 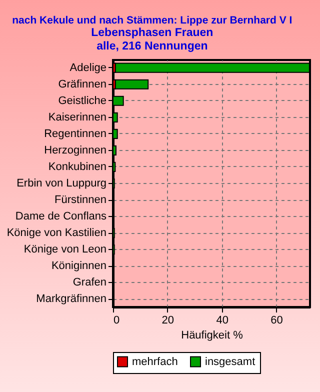 What do you see at coordinates (77, 117) in the screenshot?
I see `y-tick-label: Kaiserinnen` at bounding box center [77, 117].